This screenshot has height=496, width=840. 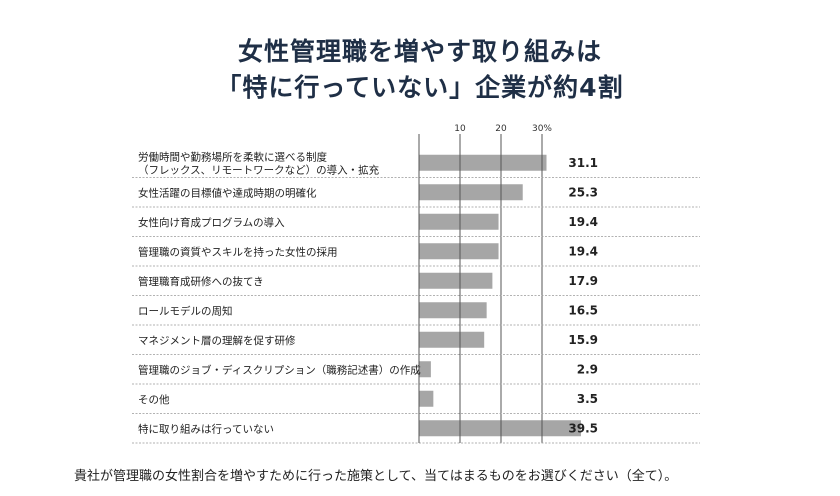 What do you see at coordinates (501, 129) in the screenshot?
I see `tick-label-20: 20` at bounding box center [501, 129].